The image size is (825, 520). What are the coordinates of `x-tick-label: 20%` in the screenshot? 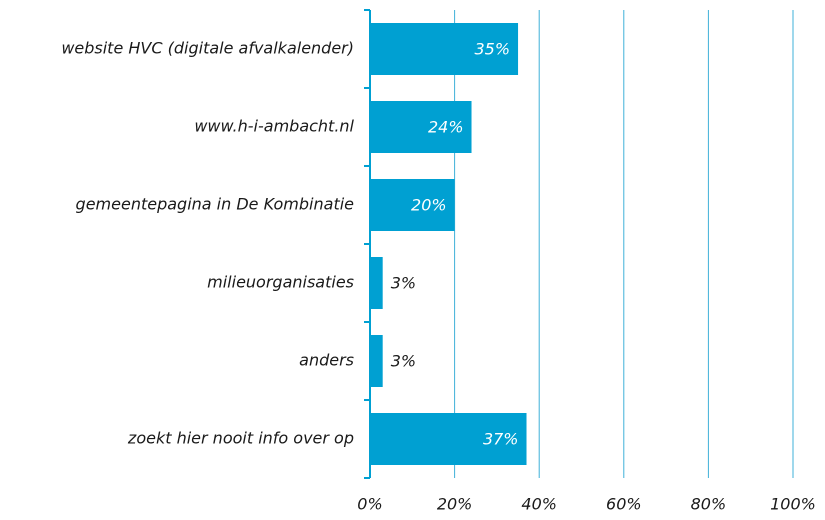 It's located at (455, 504).